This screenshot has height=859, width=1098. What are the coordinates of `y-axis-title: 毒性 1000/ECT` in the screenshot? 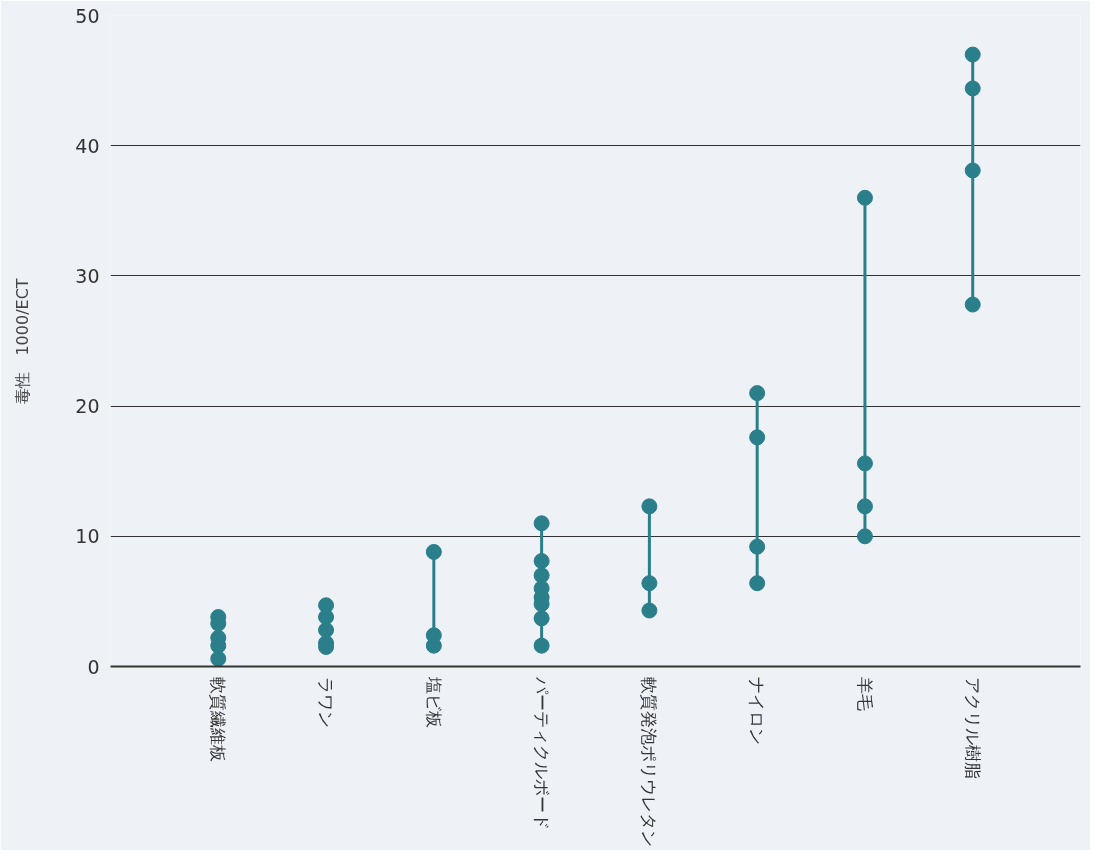 It's located at (23, 341).